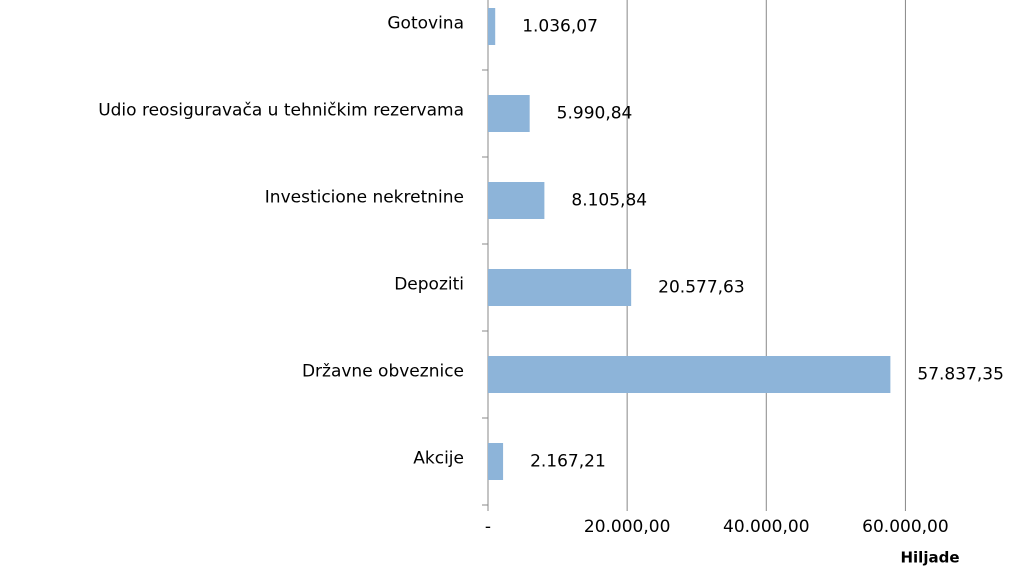 Image resolution: width=1021 pixels, height=567 pixels. What do you see at coordinates (905, 527) in the screenshot?
I see `x-tick-label: 60.000,00` at bounding box center [905, 527].